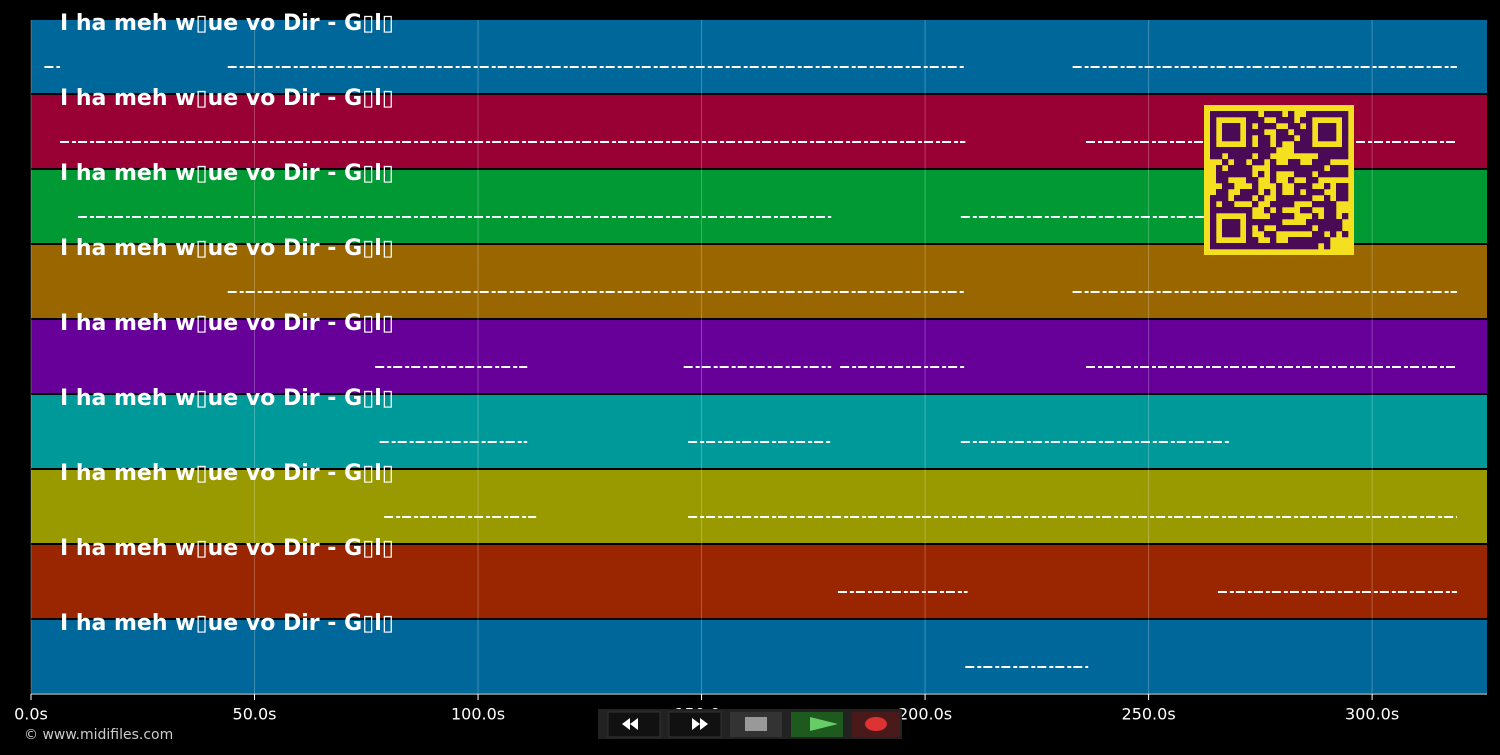  Describe the element at coordinates (478, 714) in the screenshot. I see `x-tick-label: 100.0s` at that location.